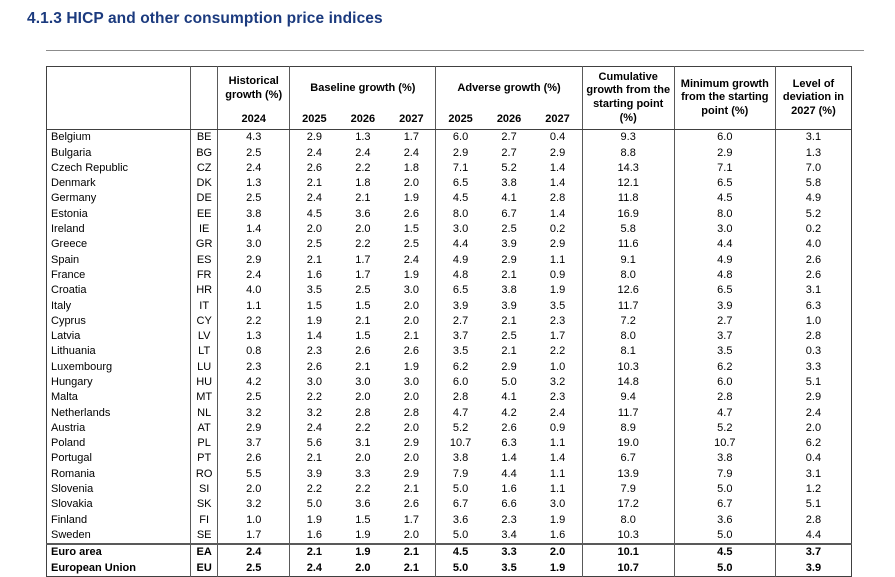 The image size is (895, 577). What do you see at coordinates (449, 153) in the screenshot?
I see `table-row: Bulgaria BG 2.5 2.4 2.4 2.4 2.9 2.7 2.9 8.8 2.9 1.3` at bounding box center [449, 153].